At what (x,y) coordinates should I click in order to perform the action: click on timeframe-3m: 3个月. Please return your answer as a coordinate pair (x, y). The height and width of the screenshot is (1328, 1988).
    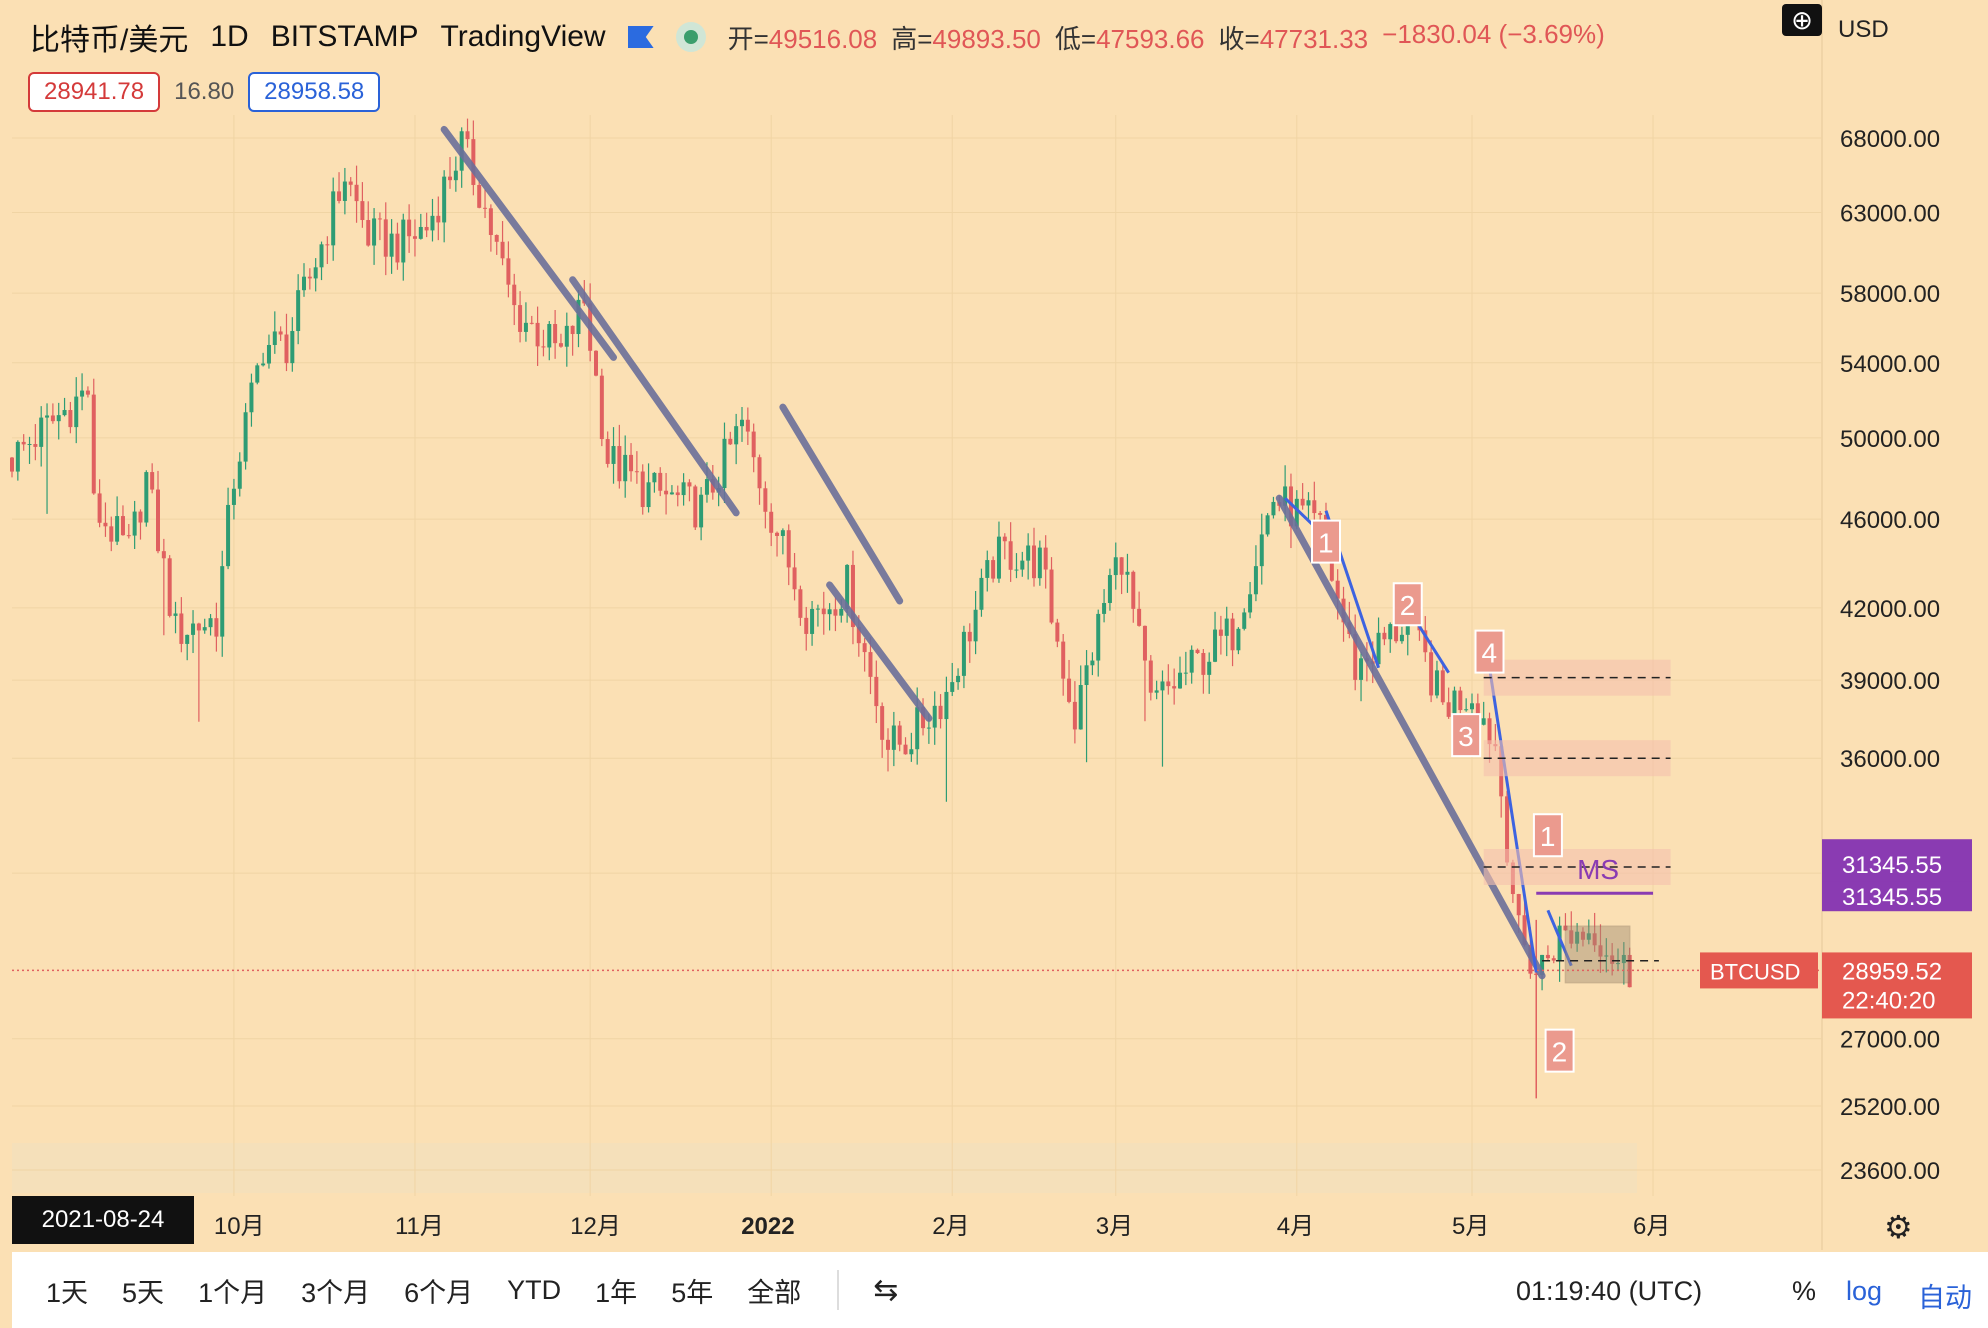
    Looking at the image, I should click on (336, 1292).